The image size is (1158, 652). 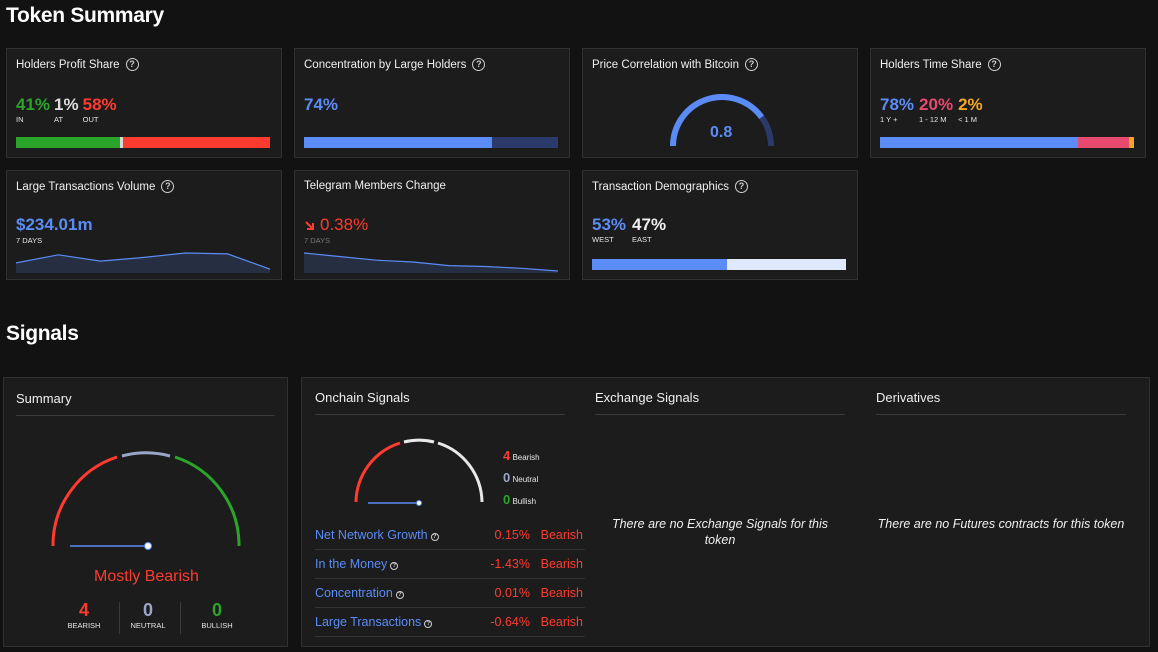 I want to click on time-short-segment, so click(x=1131, y=142).